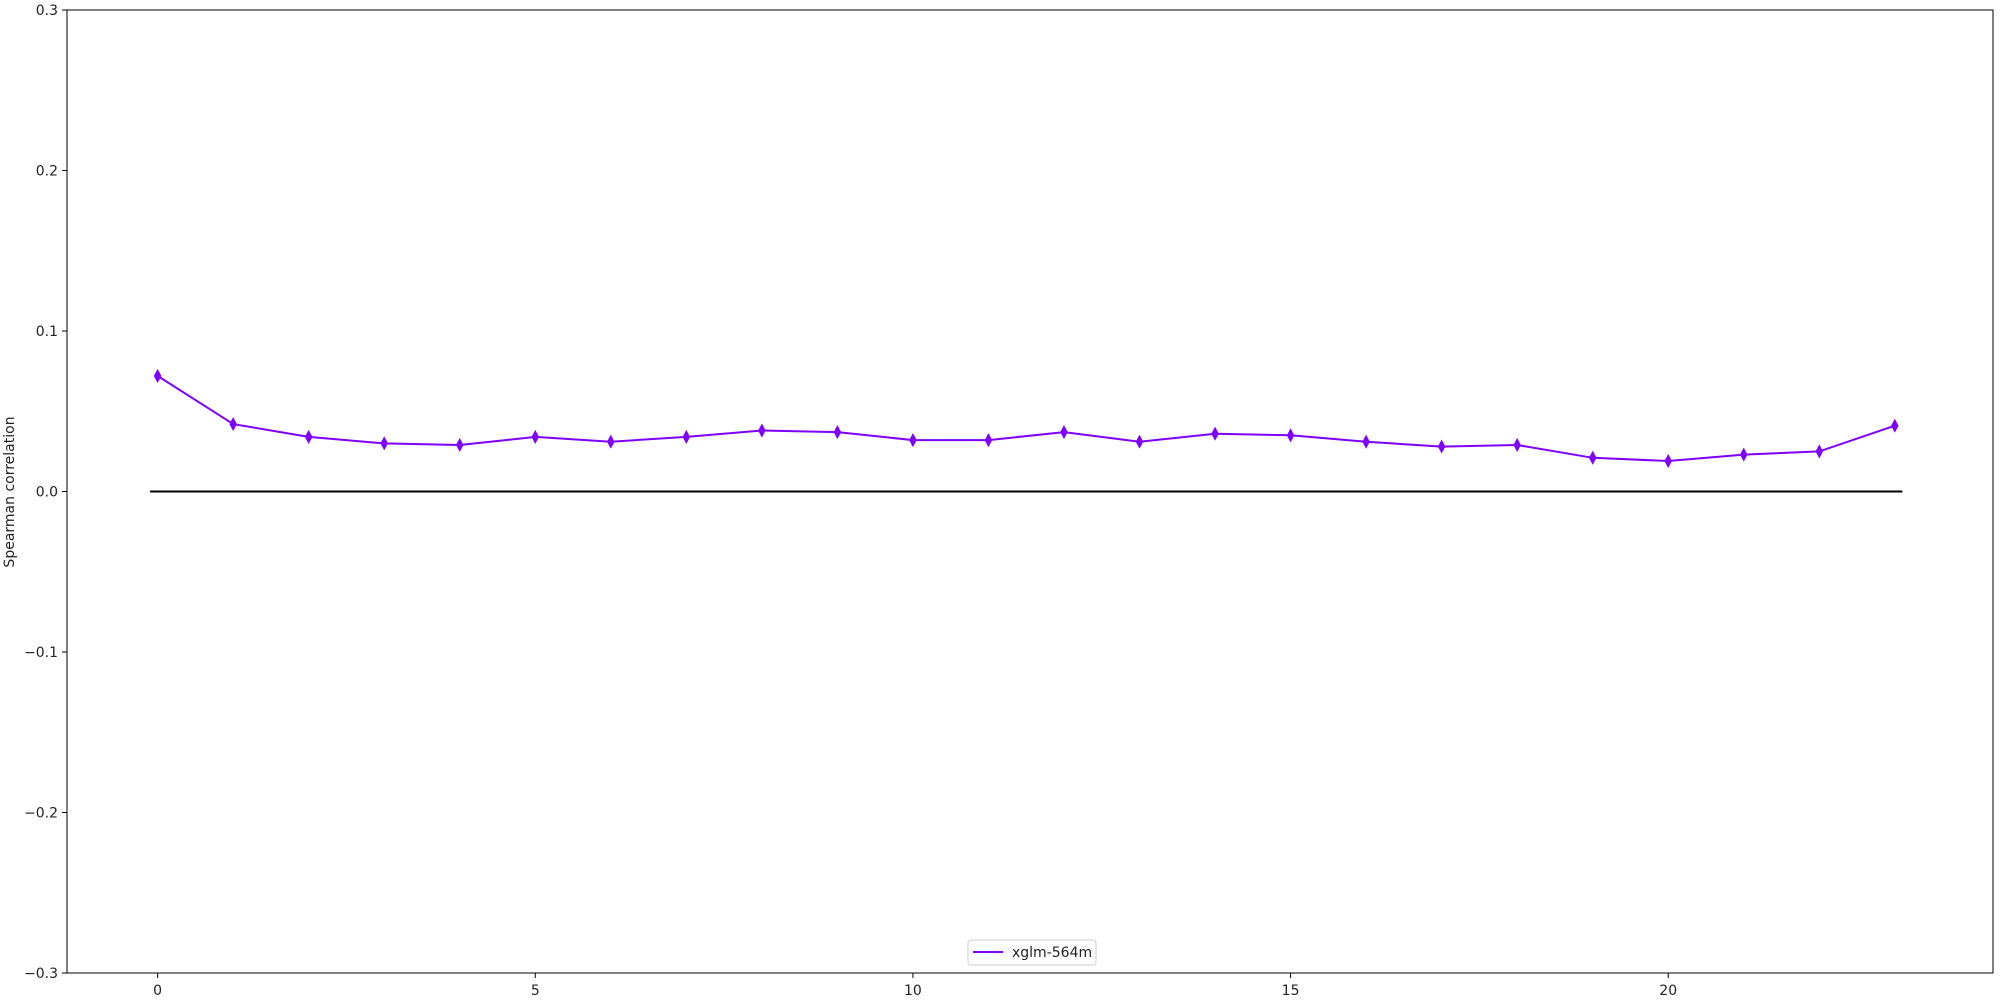 This screenshot has height=1000, width=2000. Describe the element at coordinates (41, 814) in the screenshot. I see `y-tick-label: −0.2` at that location.